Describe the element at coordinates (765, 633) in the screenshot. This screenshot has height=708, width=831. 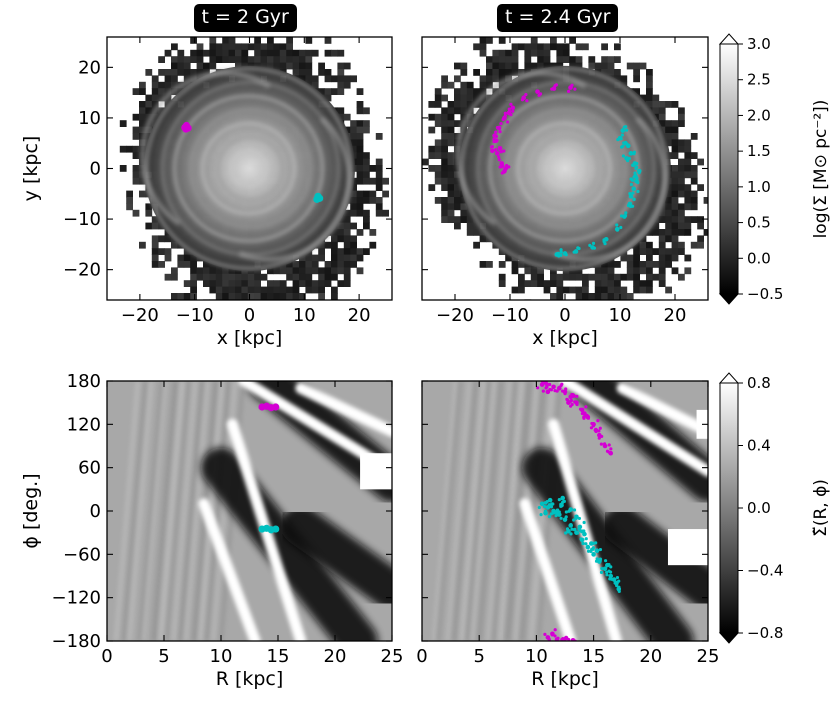
I see `colorbar-tick-label: −0.8` at that location.